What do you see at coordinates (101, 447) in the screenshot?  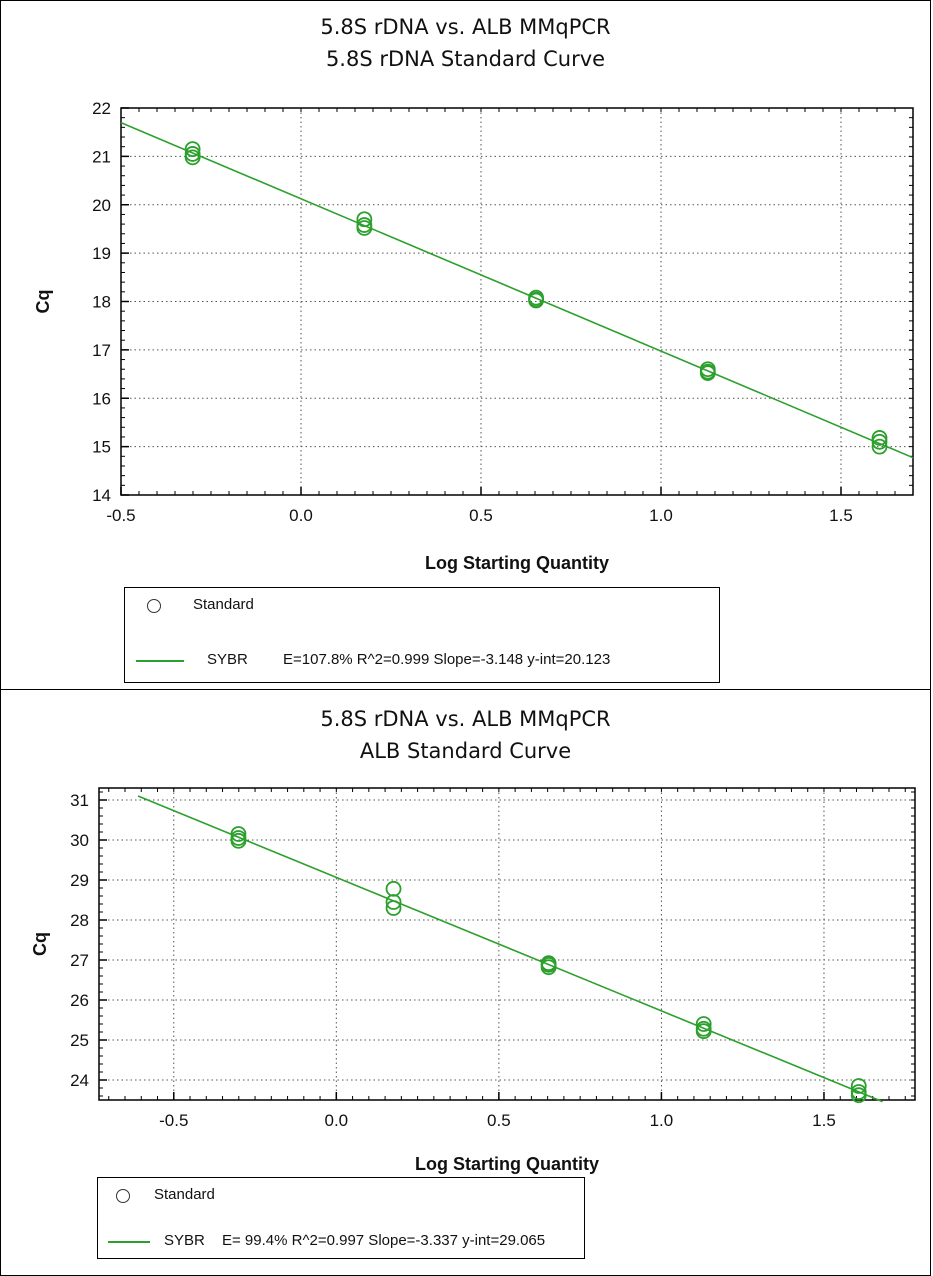 I see `y-tick-label: 15` at bounding box center [101, 447].